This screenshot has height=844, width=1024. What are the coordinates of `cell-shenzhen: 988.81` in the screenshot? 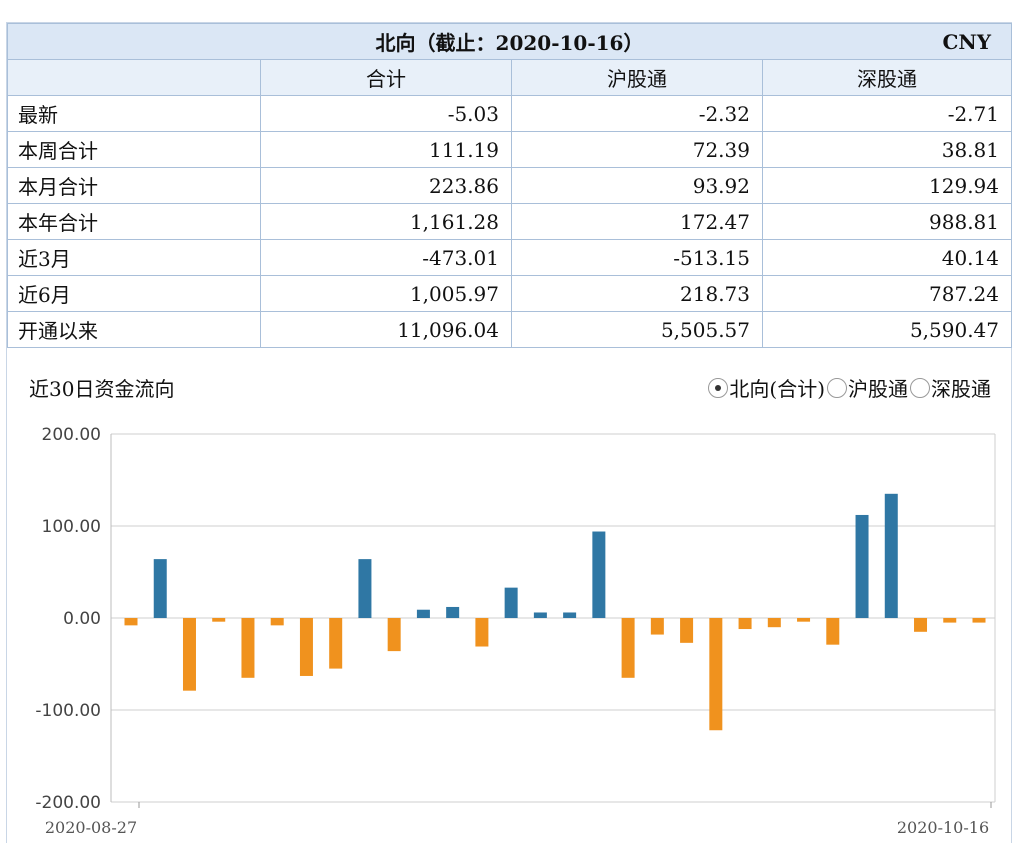 It's located at (887, 221).